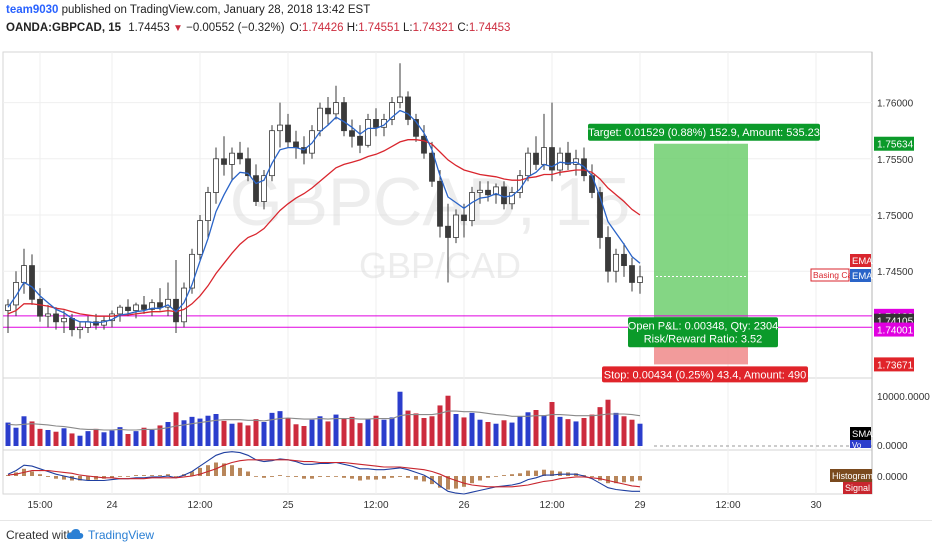  I want to click on down-arrow-icon: ▼, so click(178, 28).